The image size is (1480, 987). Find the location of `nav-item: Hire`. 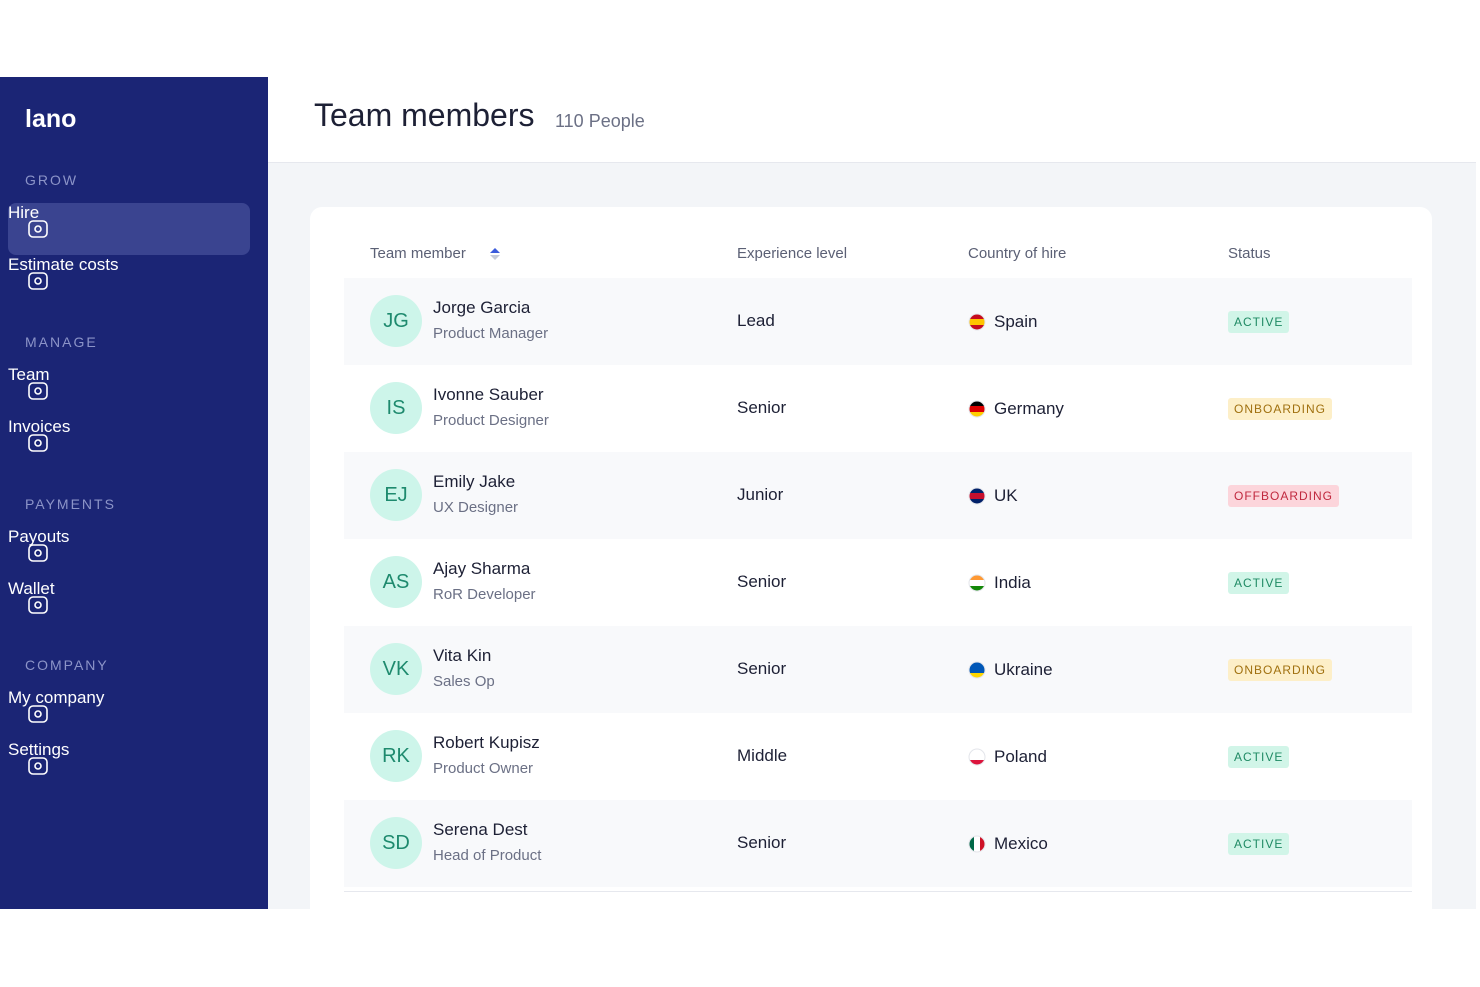

nav-item: Hire is located at coordinates (129, 229).